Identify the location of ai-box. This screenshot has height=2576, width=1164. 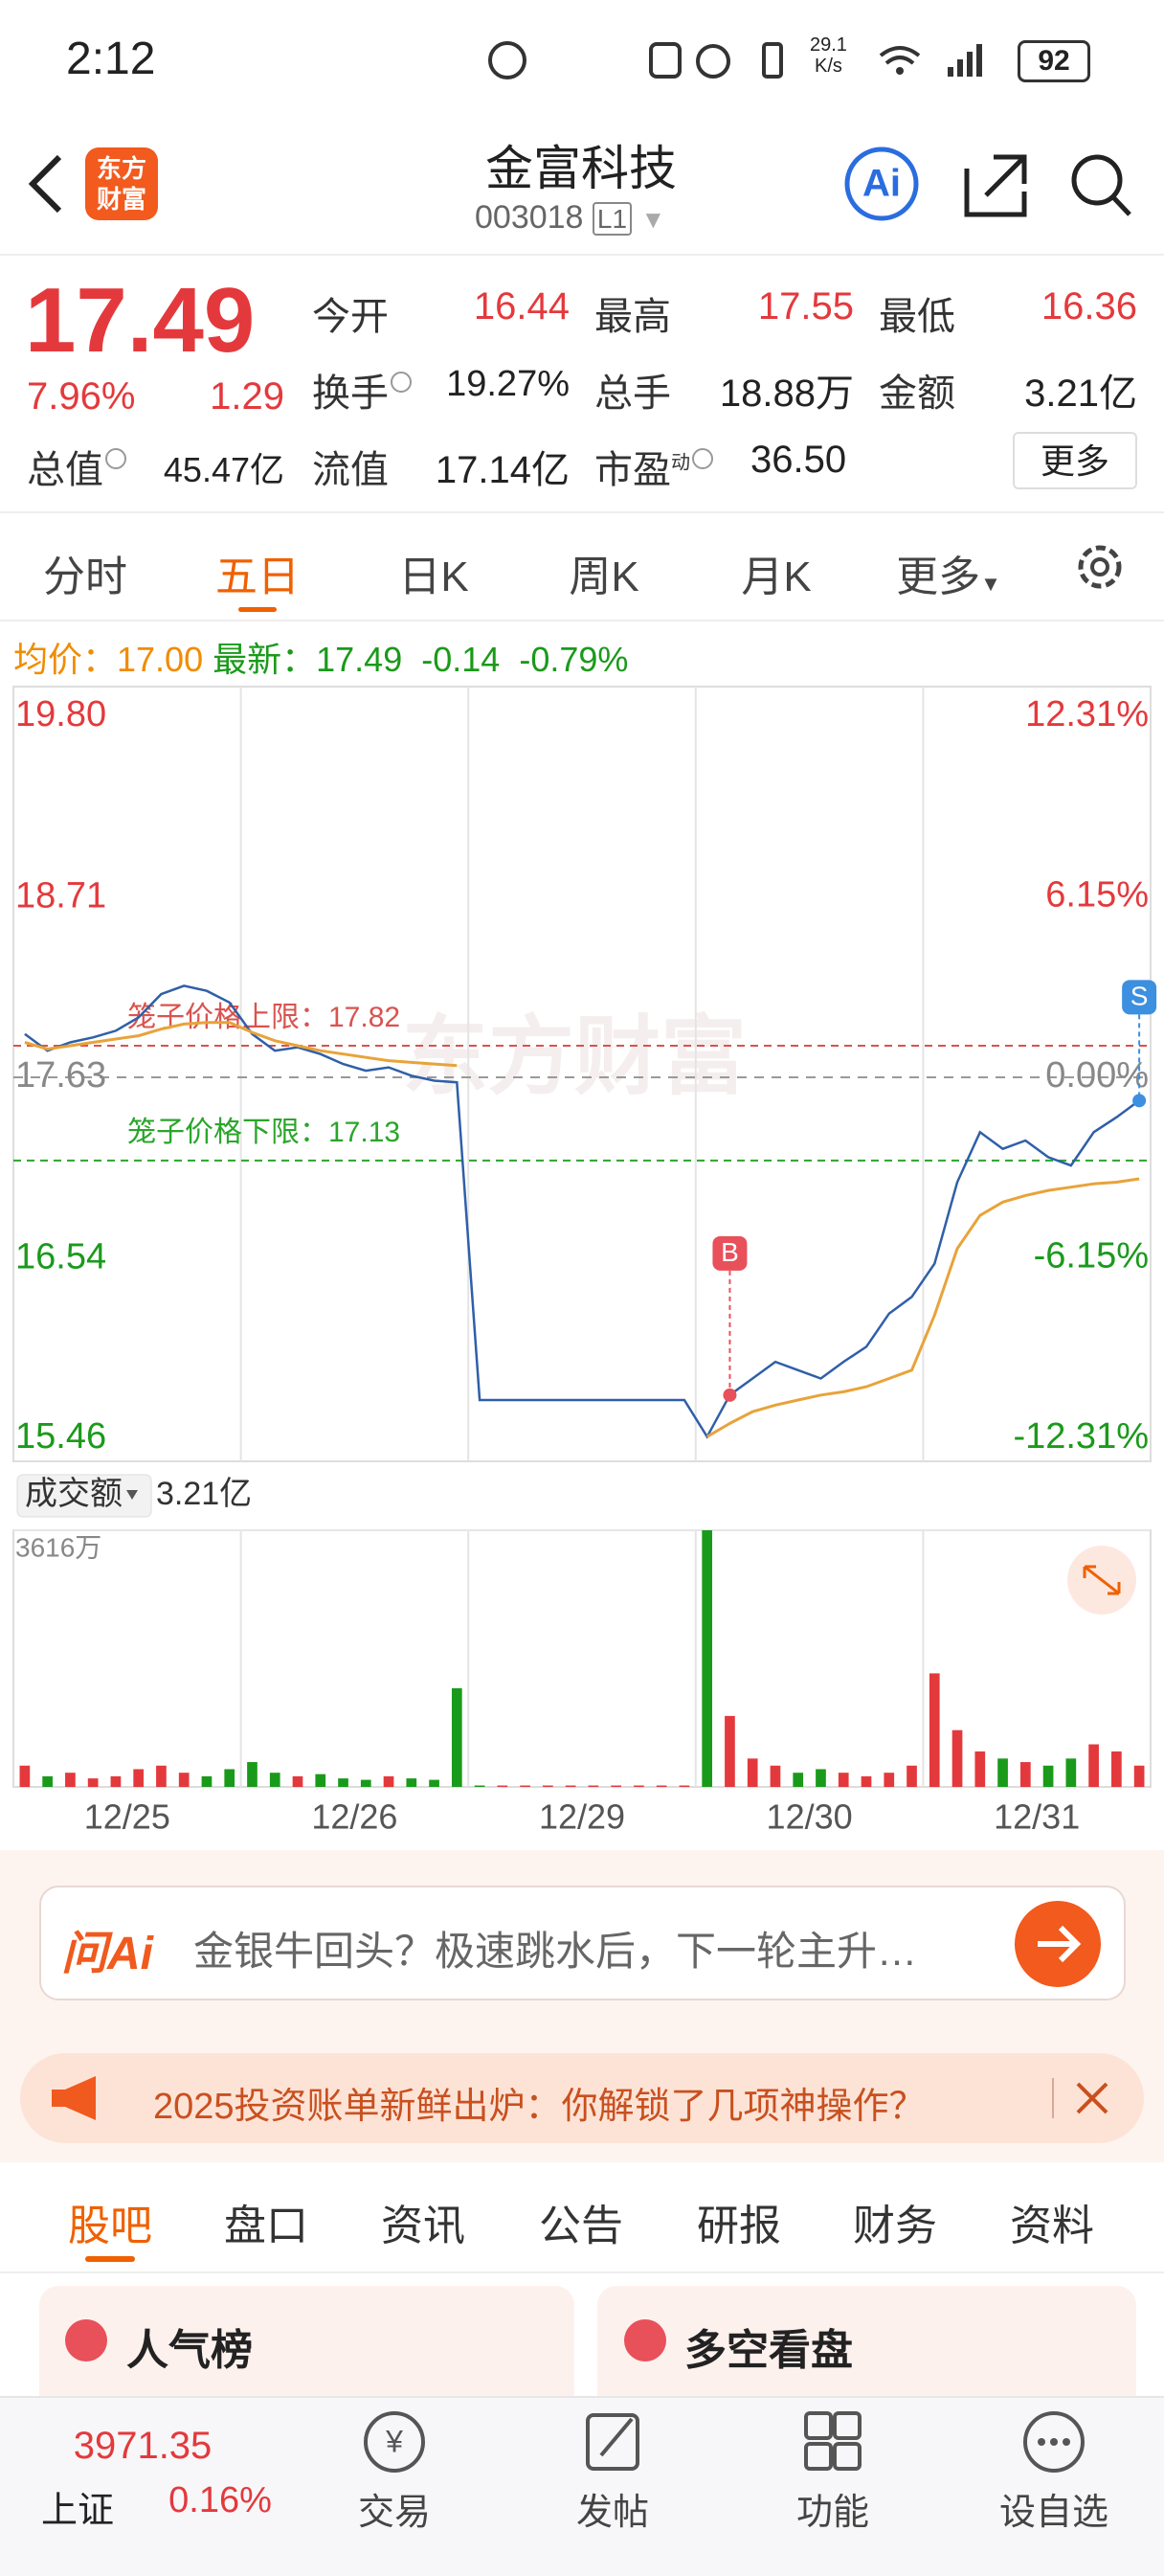
(582, 1943).